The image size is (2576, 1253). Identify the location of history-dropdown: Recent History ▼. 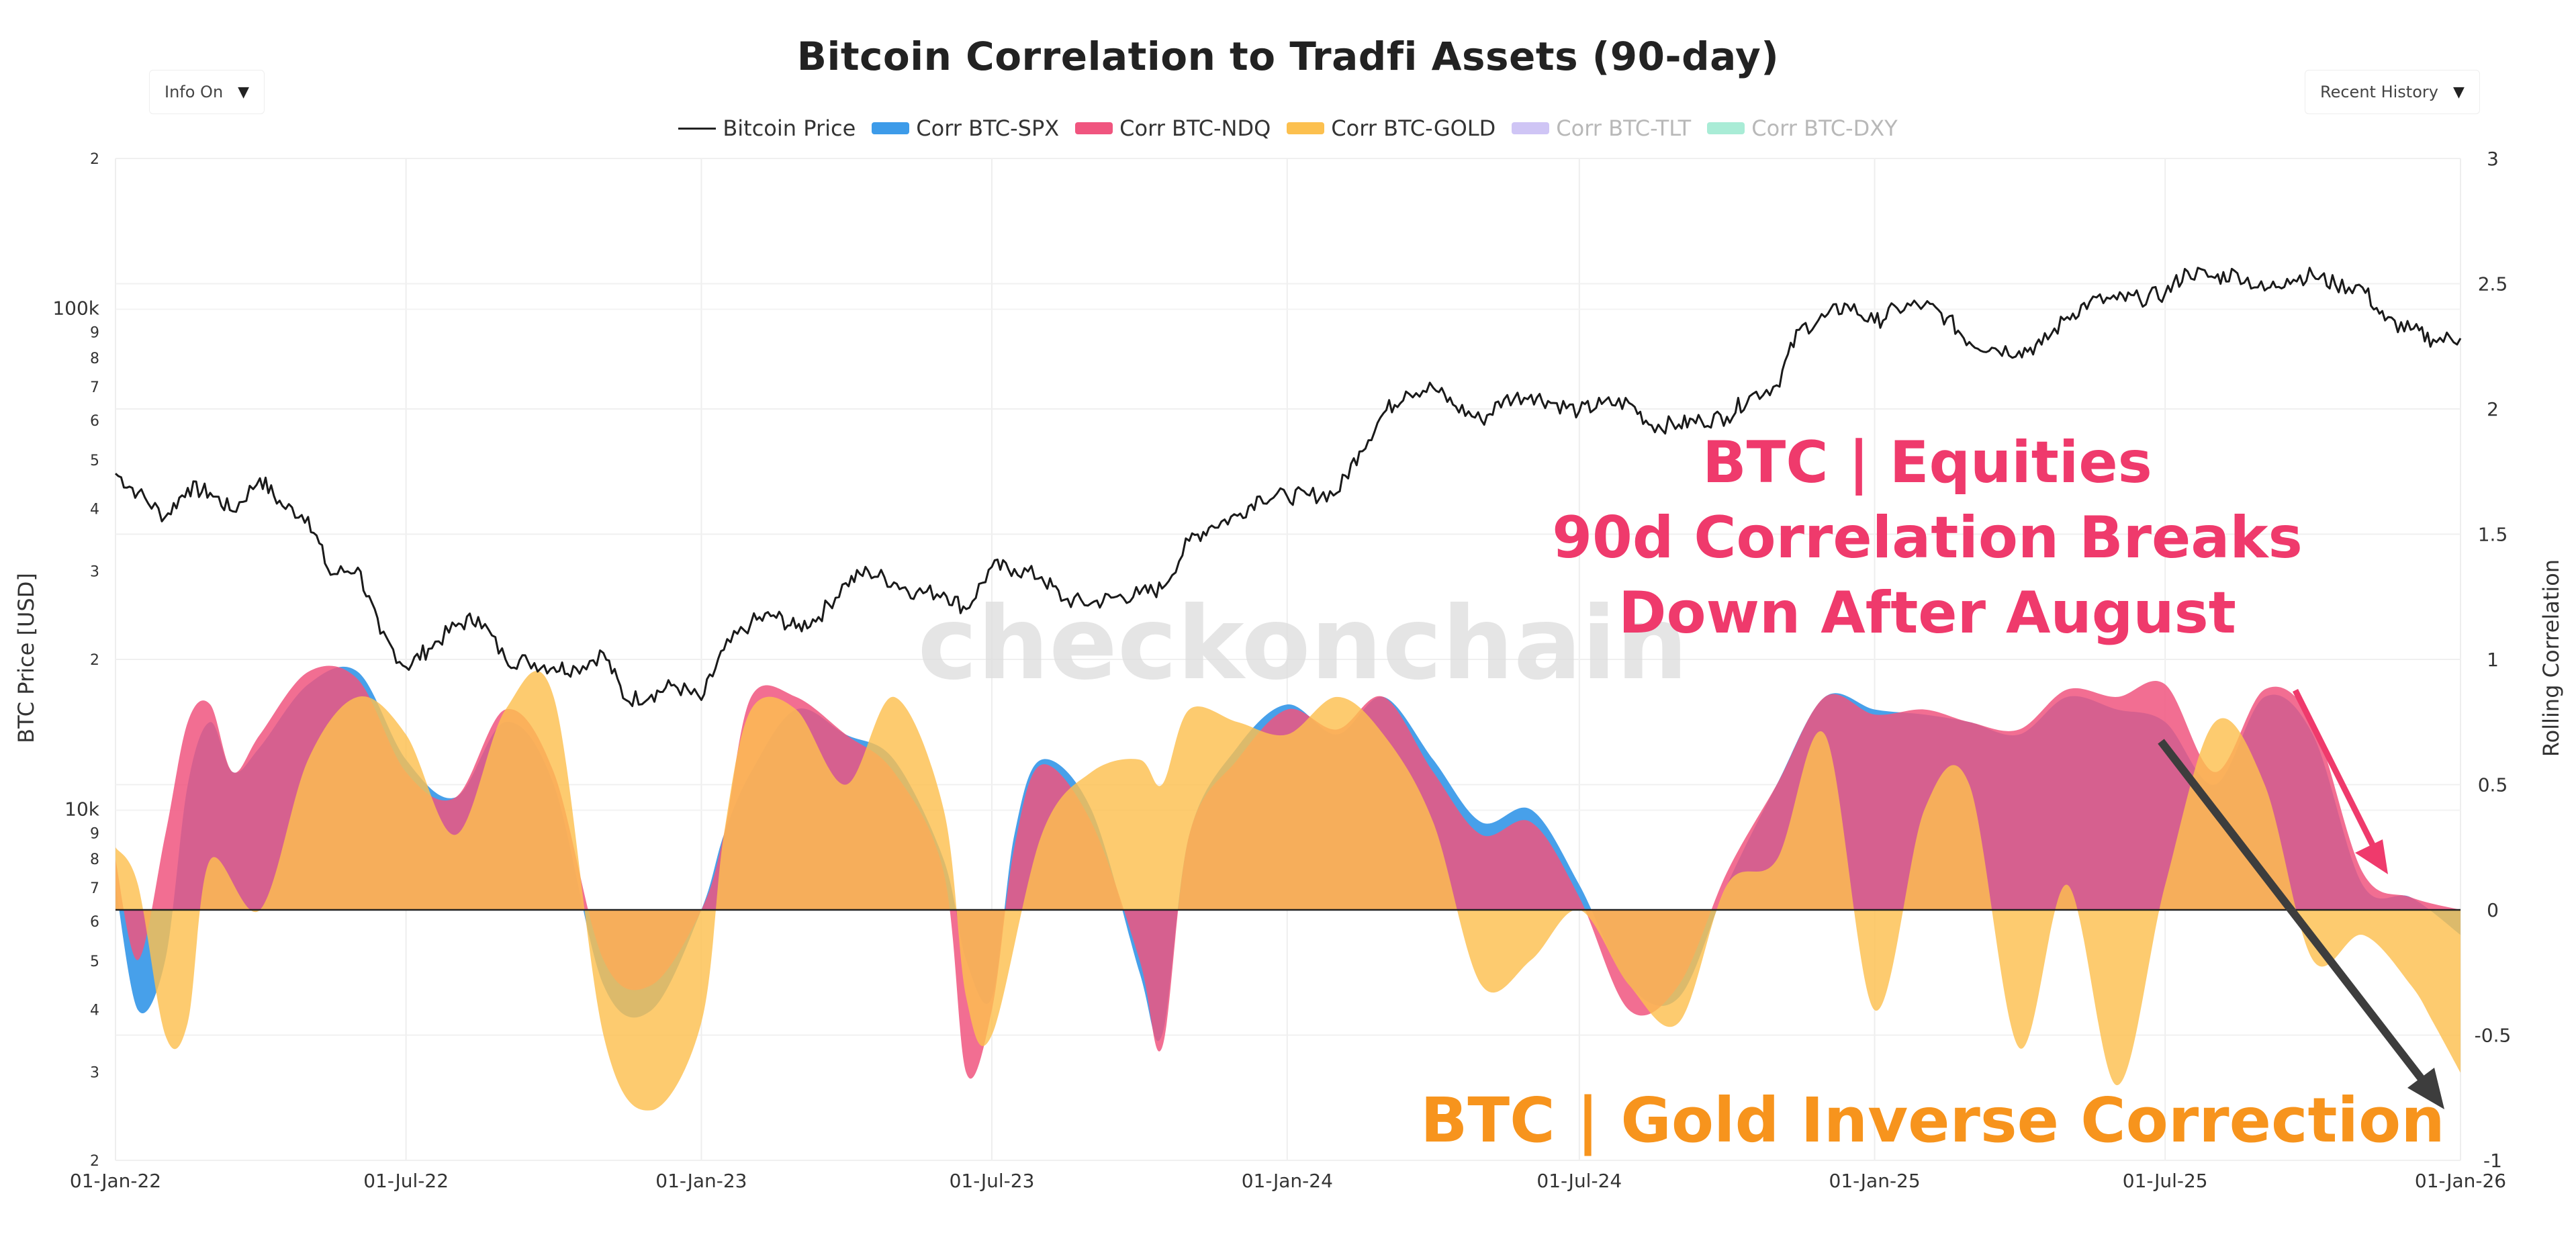
(2392, 92).